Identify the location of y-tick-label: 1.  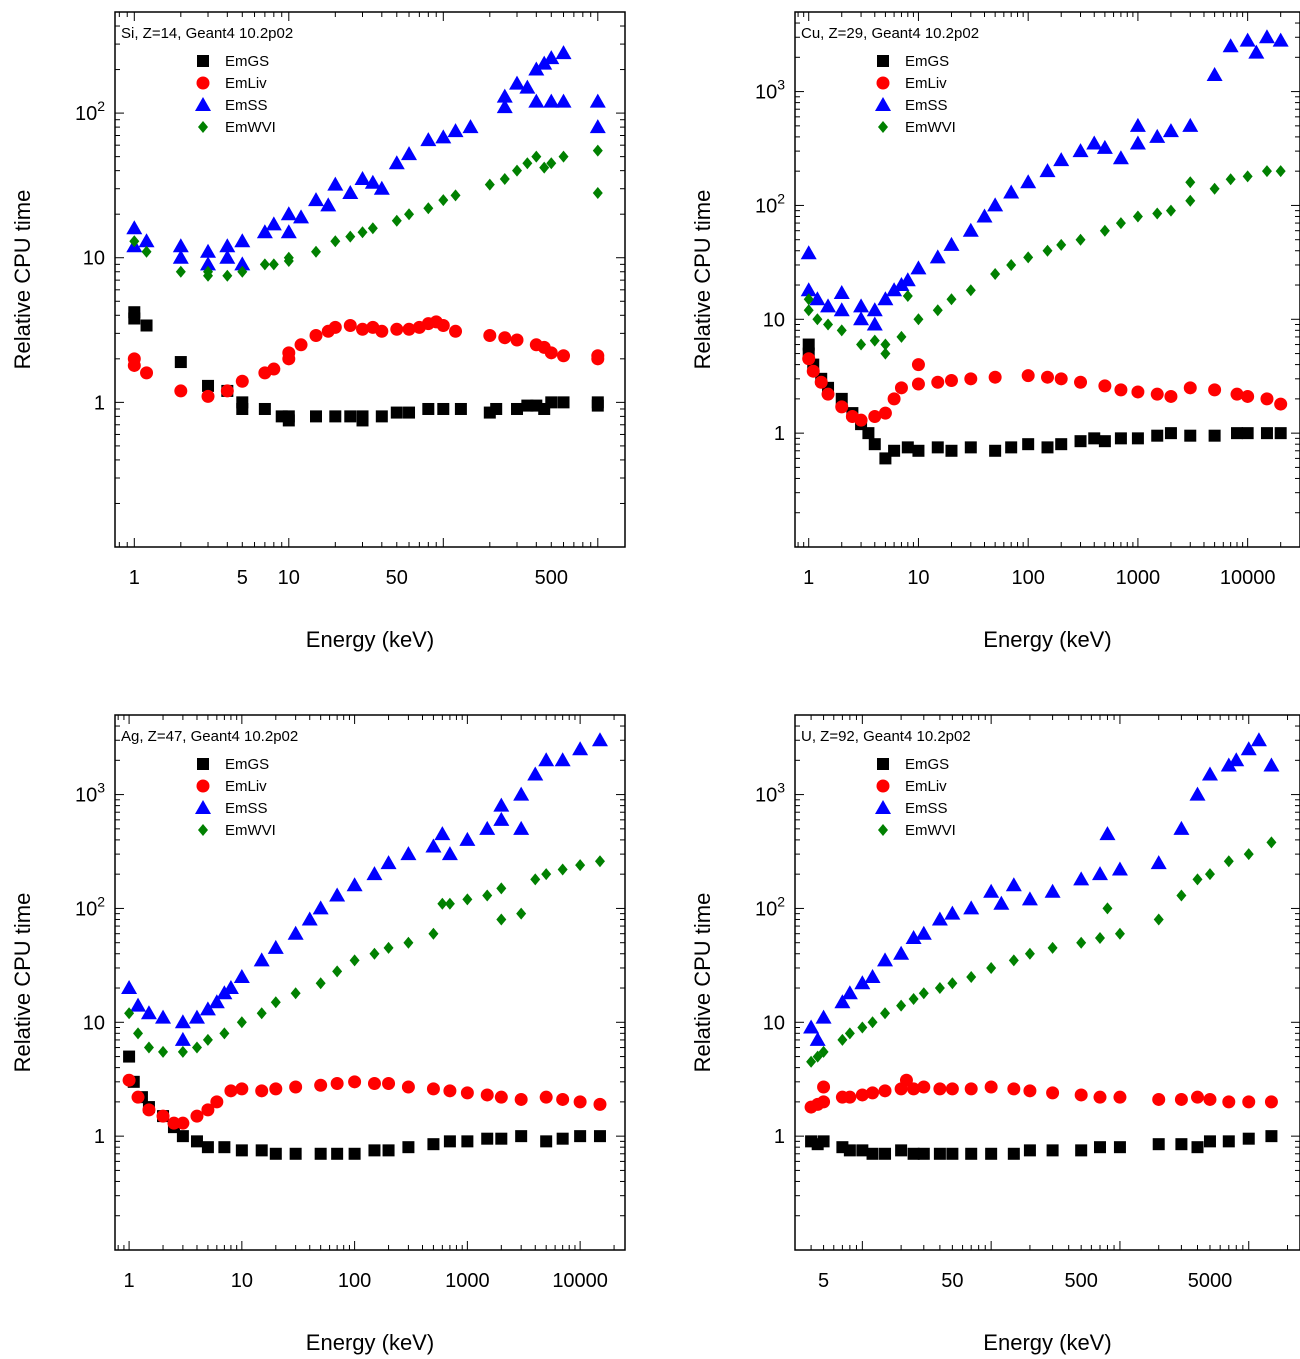
(779, 434).